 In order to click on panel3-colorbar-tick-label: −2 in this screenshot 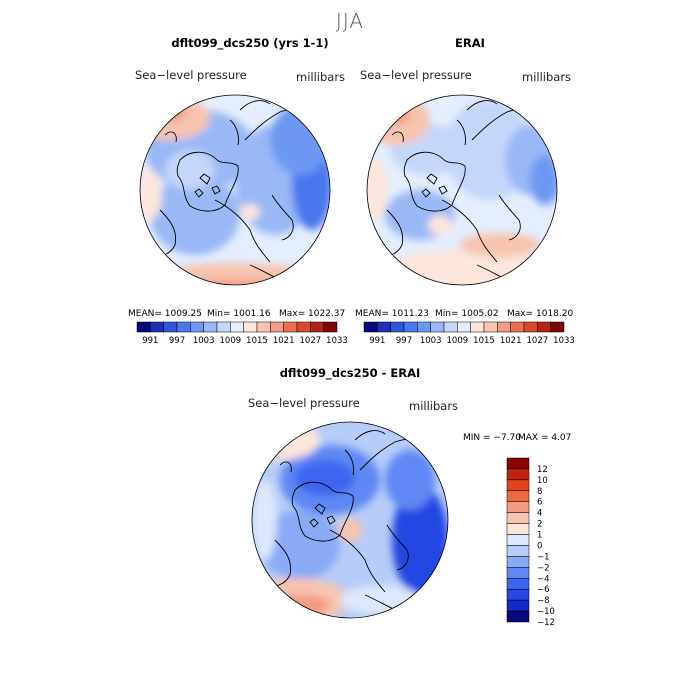, I will do `click(543, 568)`.